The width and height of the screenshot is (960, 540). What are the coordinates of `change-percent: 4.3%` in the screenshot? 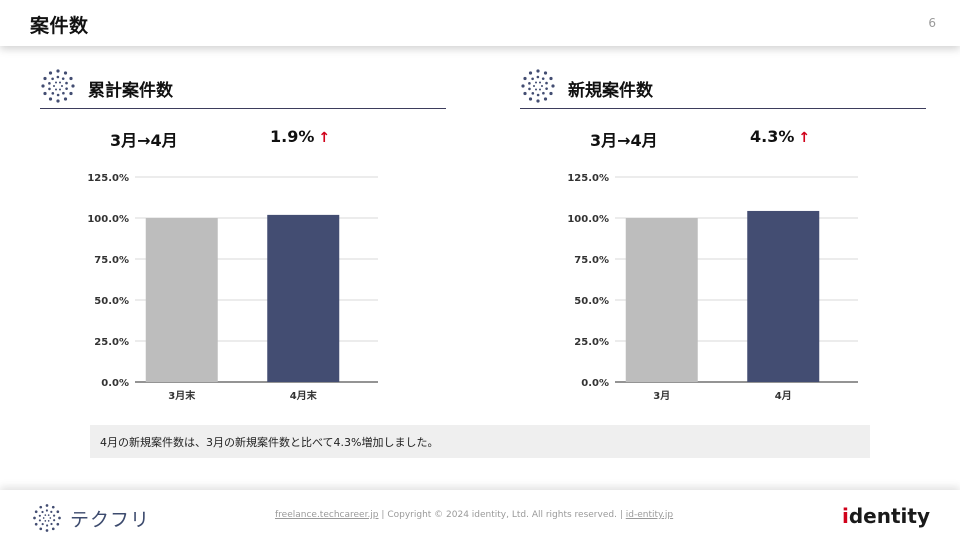 It's located at (772, 136).